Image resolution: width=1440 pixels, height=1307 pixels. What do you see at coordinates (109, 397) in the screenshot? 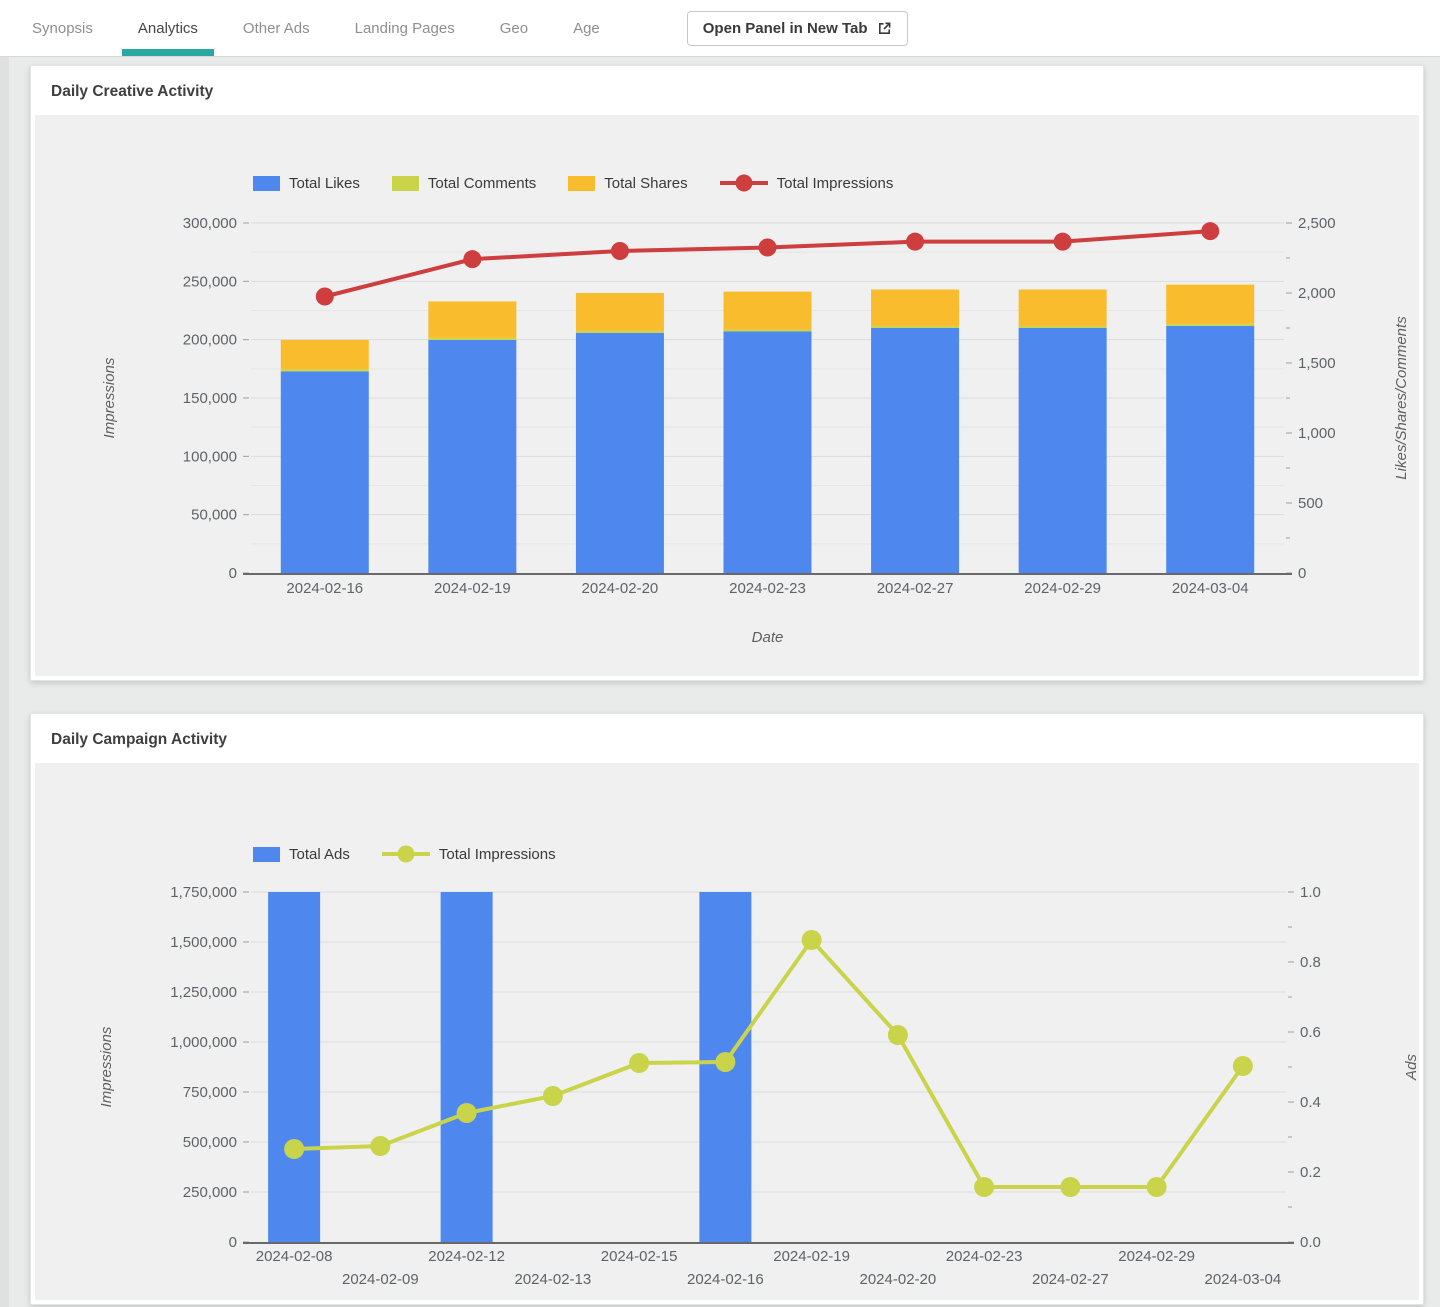
I see `y-axis-title-left: Impressions` at bounding box center [109, 397].